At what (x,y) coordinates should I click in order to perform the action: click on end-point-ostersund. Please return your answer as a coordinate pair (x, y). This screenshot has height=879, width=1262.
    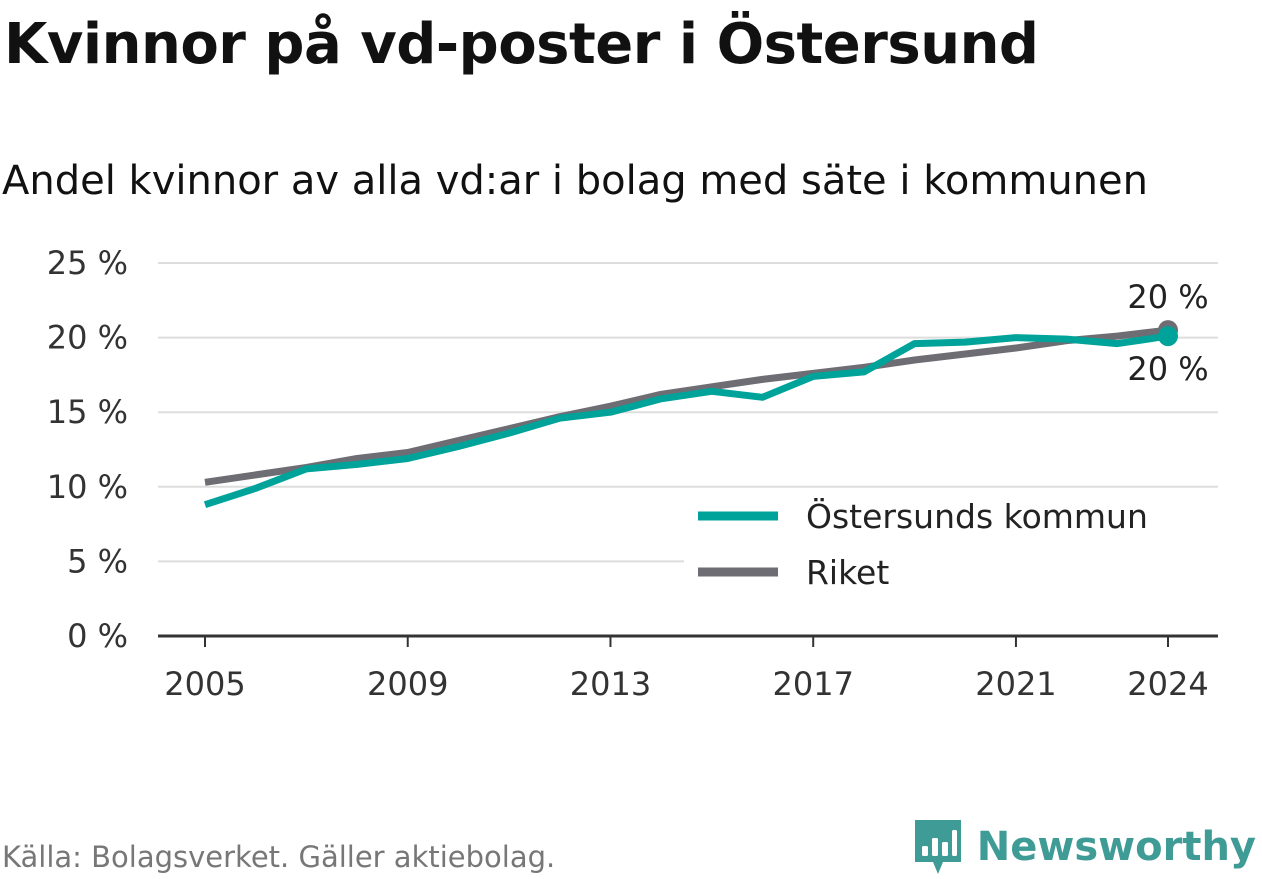
    Looking at the image, I should click on (1168, 336).